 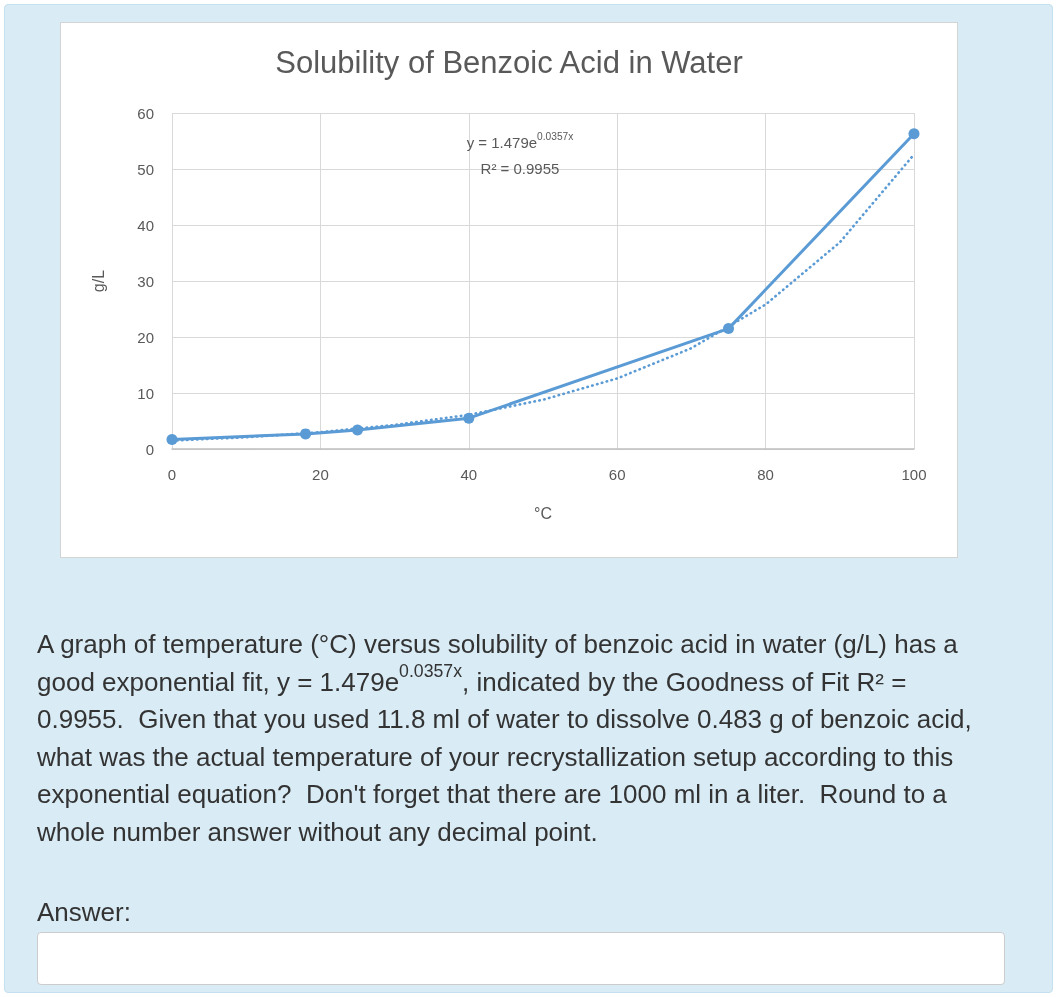 What do you see at coordinates (543, 513) in the screenshot?
I see `x-axis-title: °C` at bounding box center [543, 513].